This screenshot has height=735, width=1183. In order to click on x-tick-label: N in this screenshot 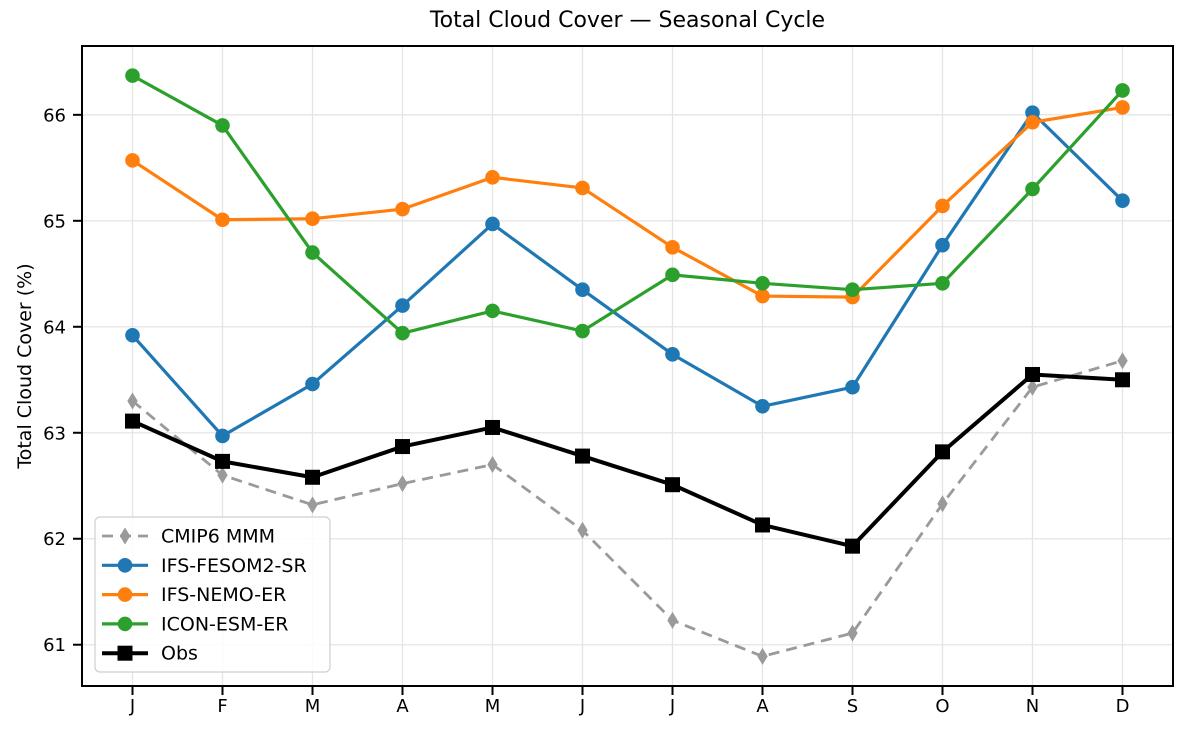, I will do `click(1032, 706)`.